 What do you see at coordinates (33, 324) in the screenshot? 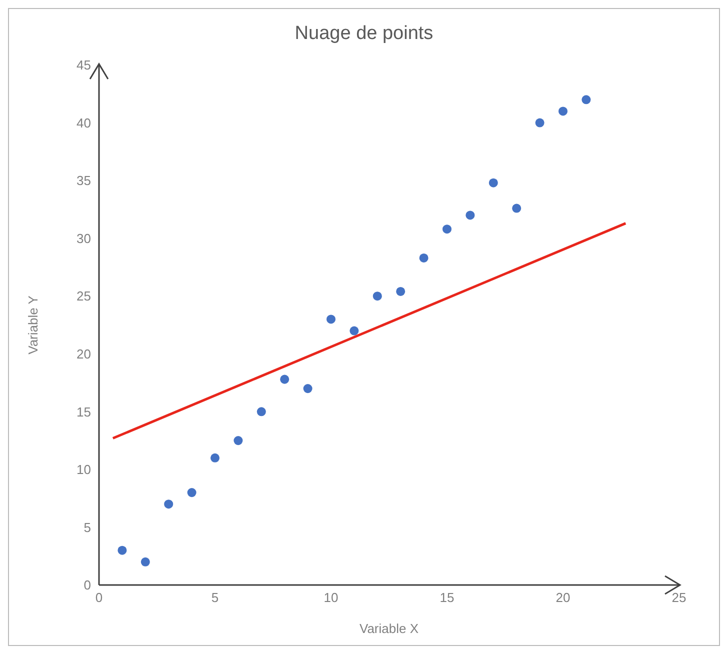
I see `y-axis-title: Variable Y` at bounding box center [33, 324].